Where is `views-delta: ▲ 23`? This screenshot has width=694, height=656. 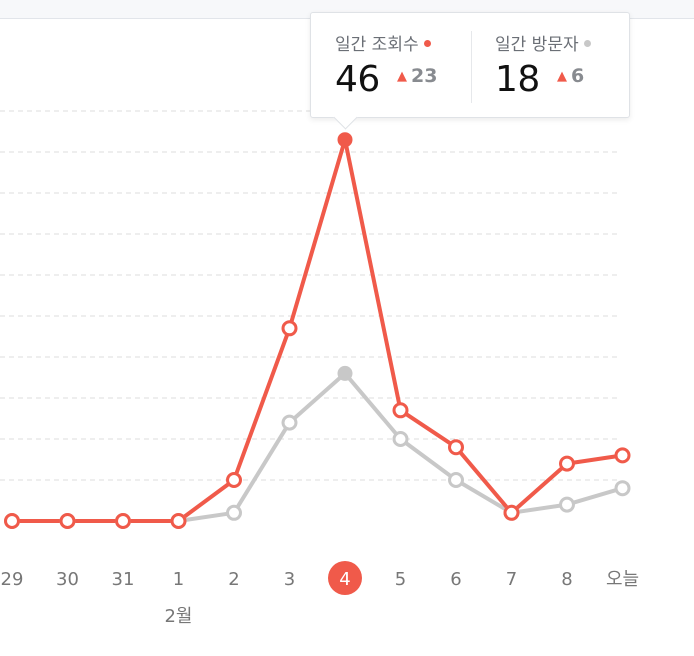
views-delta: ▲ 23 is located at coordinates (417, 76).